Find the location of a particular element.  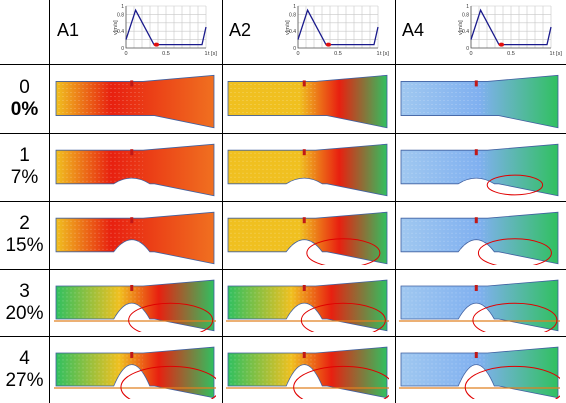

row-label-0: 0 0% is located at coordinates (24, 99).